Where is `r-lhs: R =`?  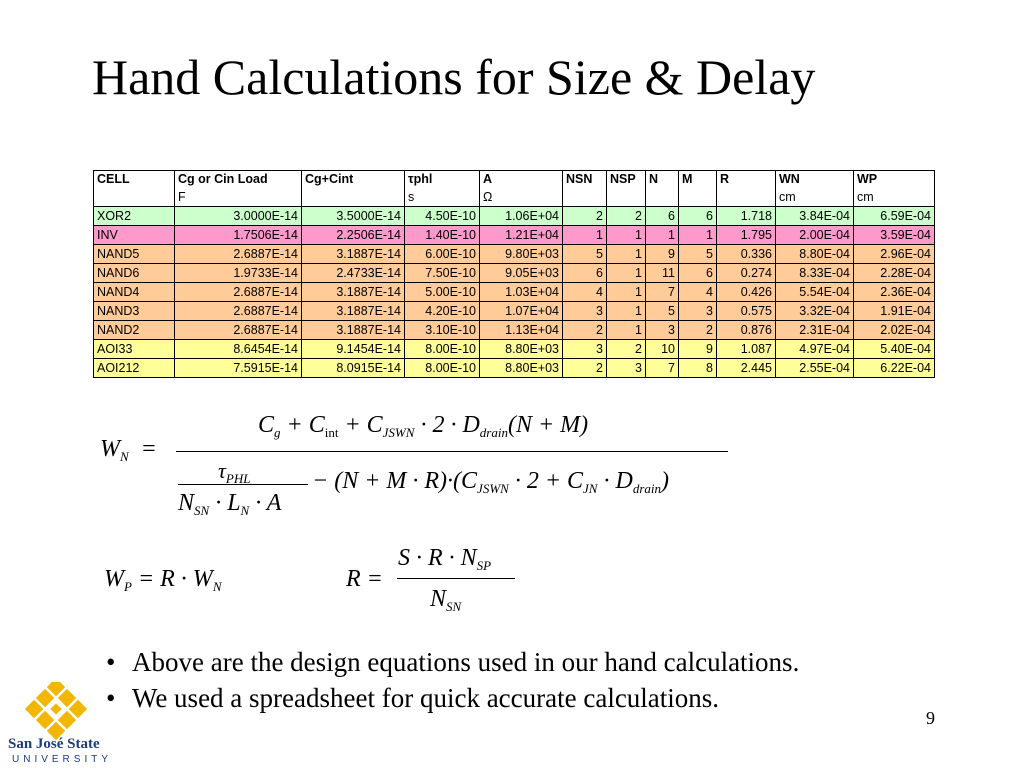 r-lhs: R = is located at coordinates (364, 579).